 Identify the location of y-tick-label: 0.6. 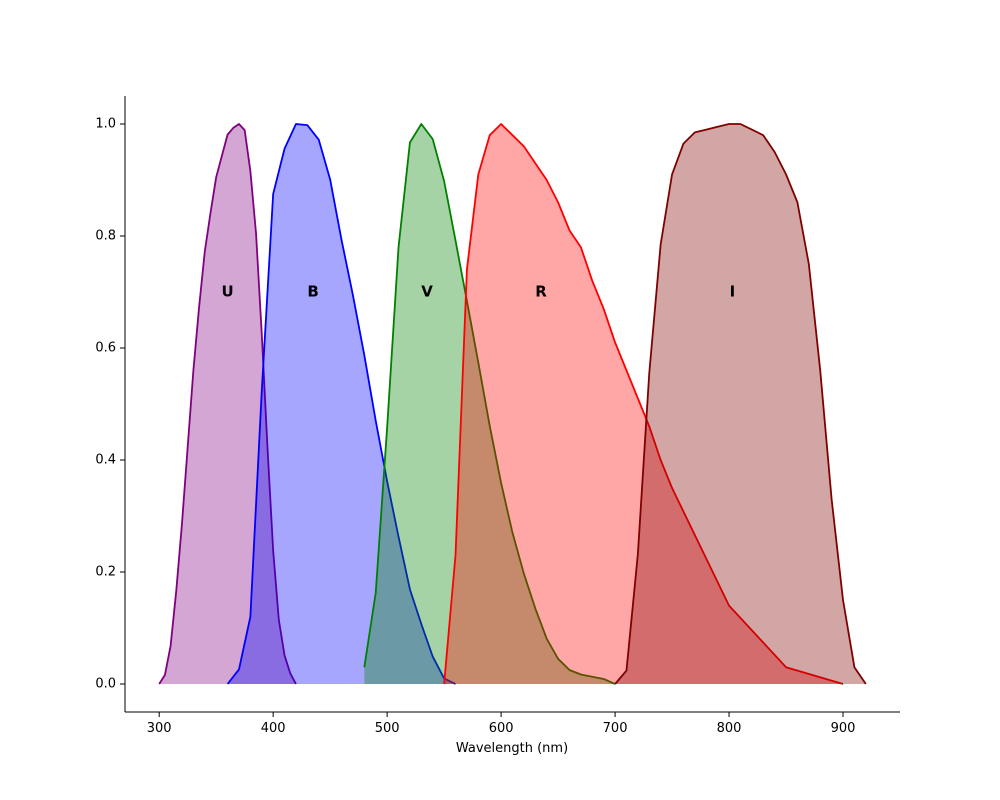
(105, 348).